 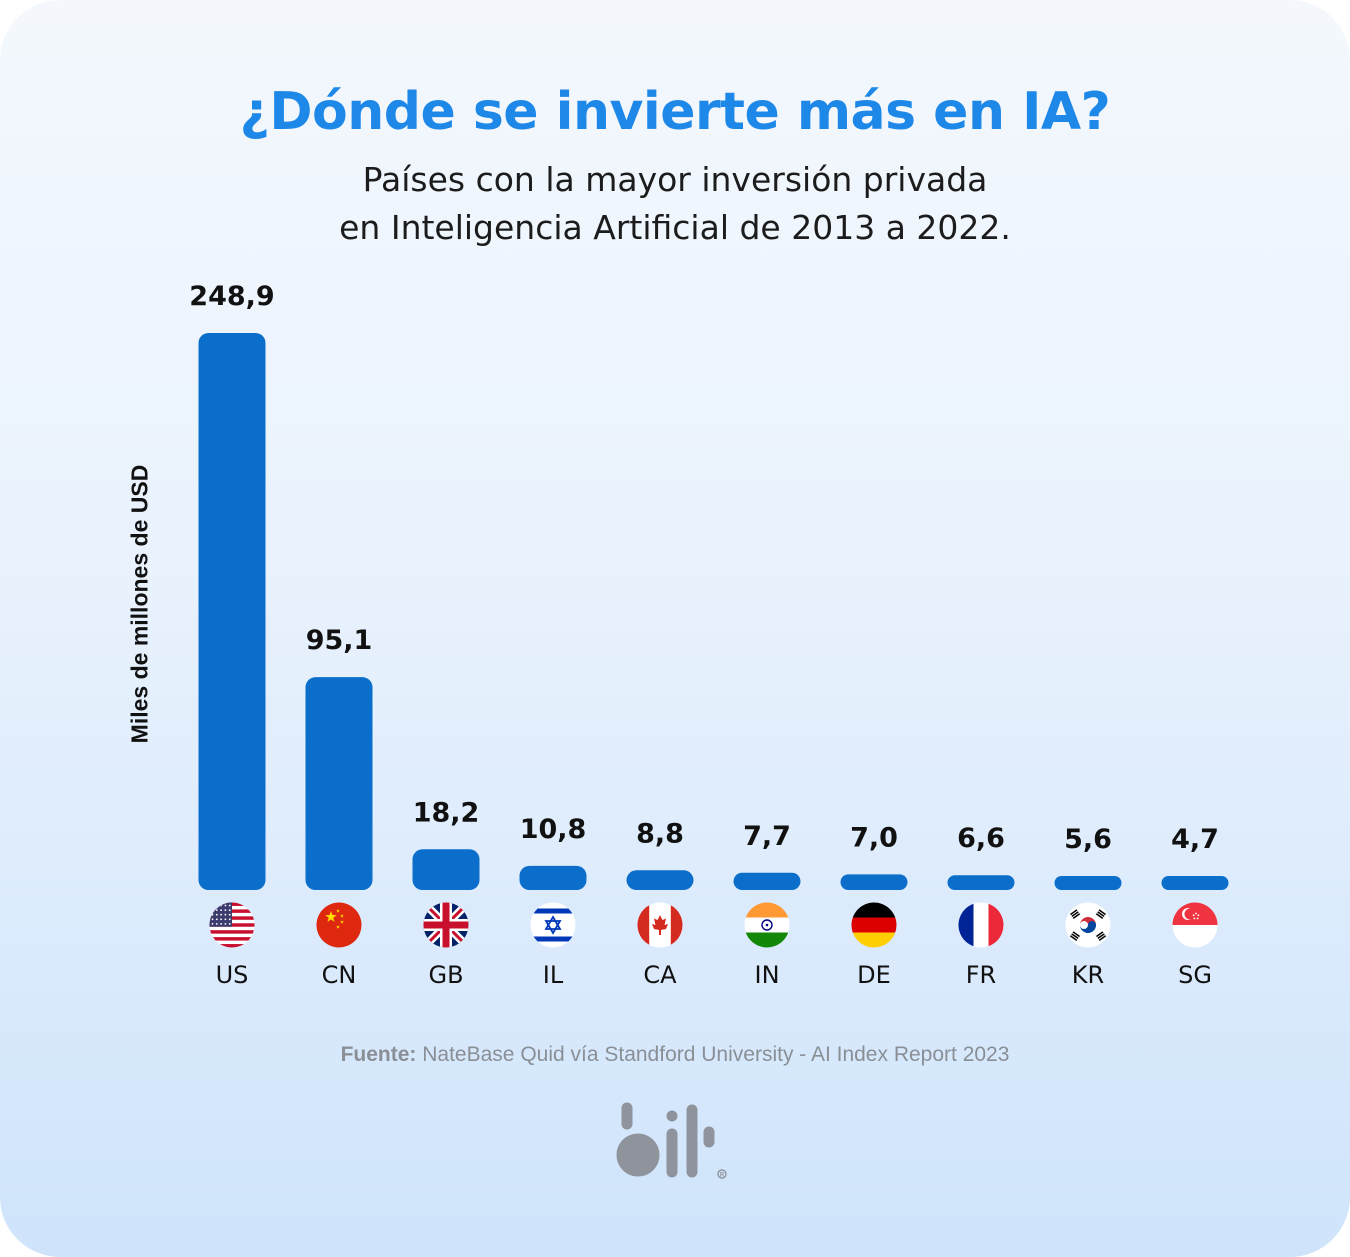 What do you see at coordinates (981, 882) in the screenshot?
I see `bar-fr` at bounding box center [981, 882].